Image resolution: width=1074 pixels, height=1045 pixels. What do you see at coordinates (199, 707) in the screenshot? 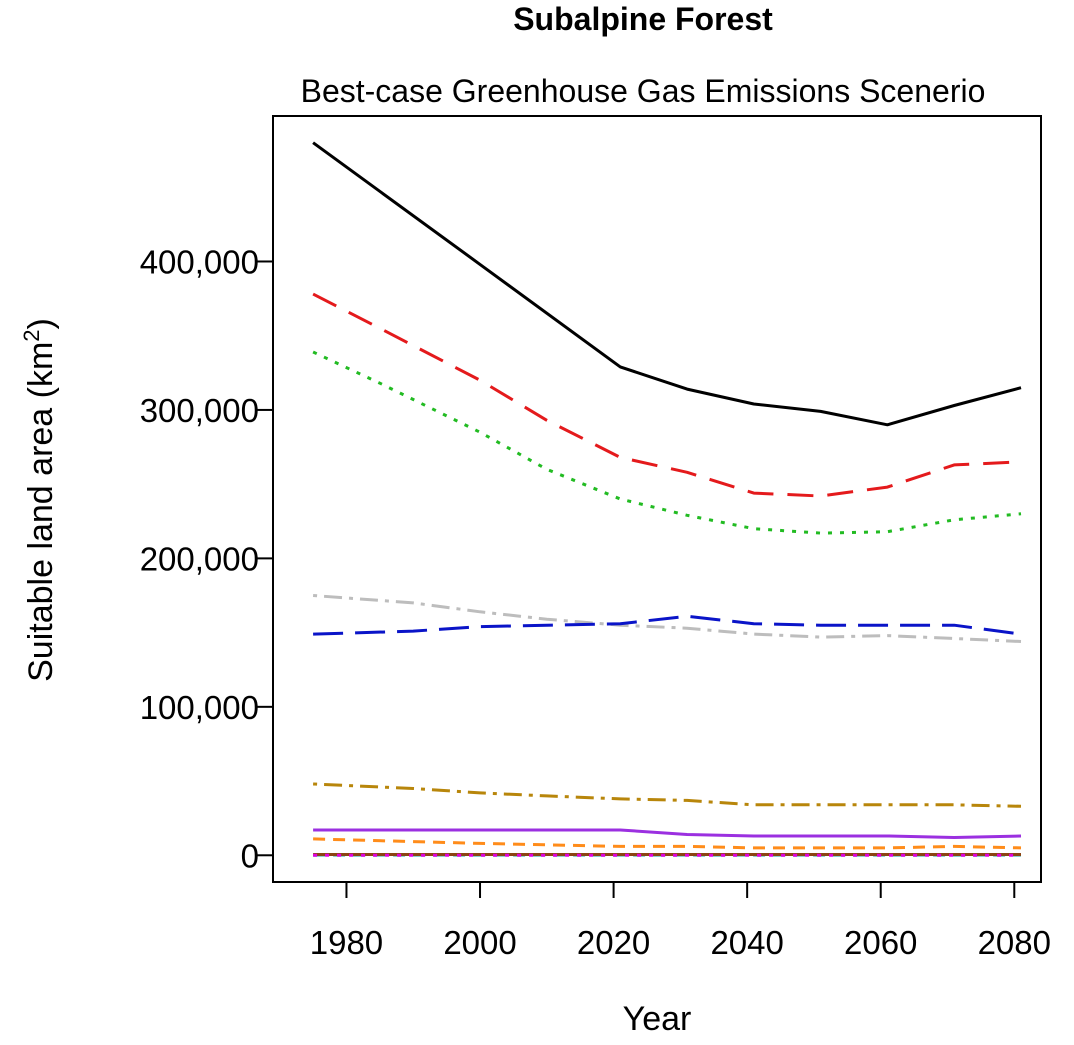
I see `y-tick-label: 100,000` at bounding box center [199, 707].